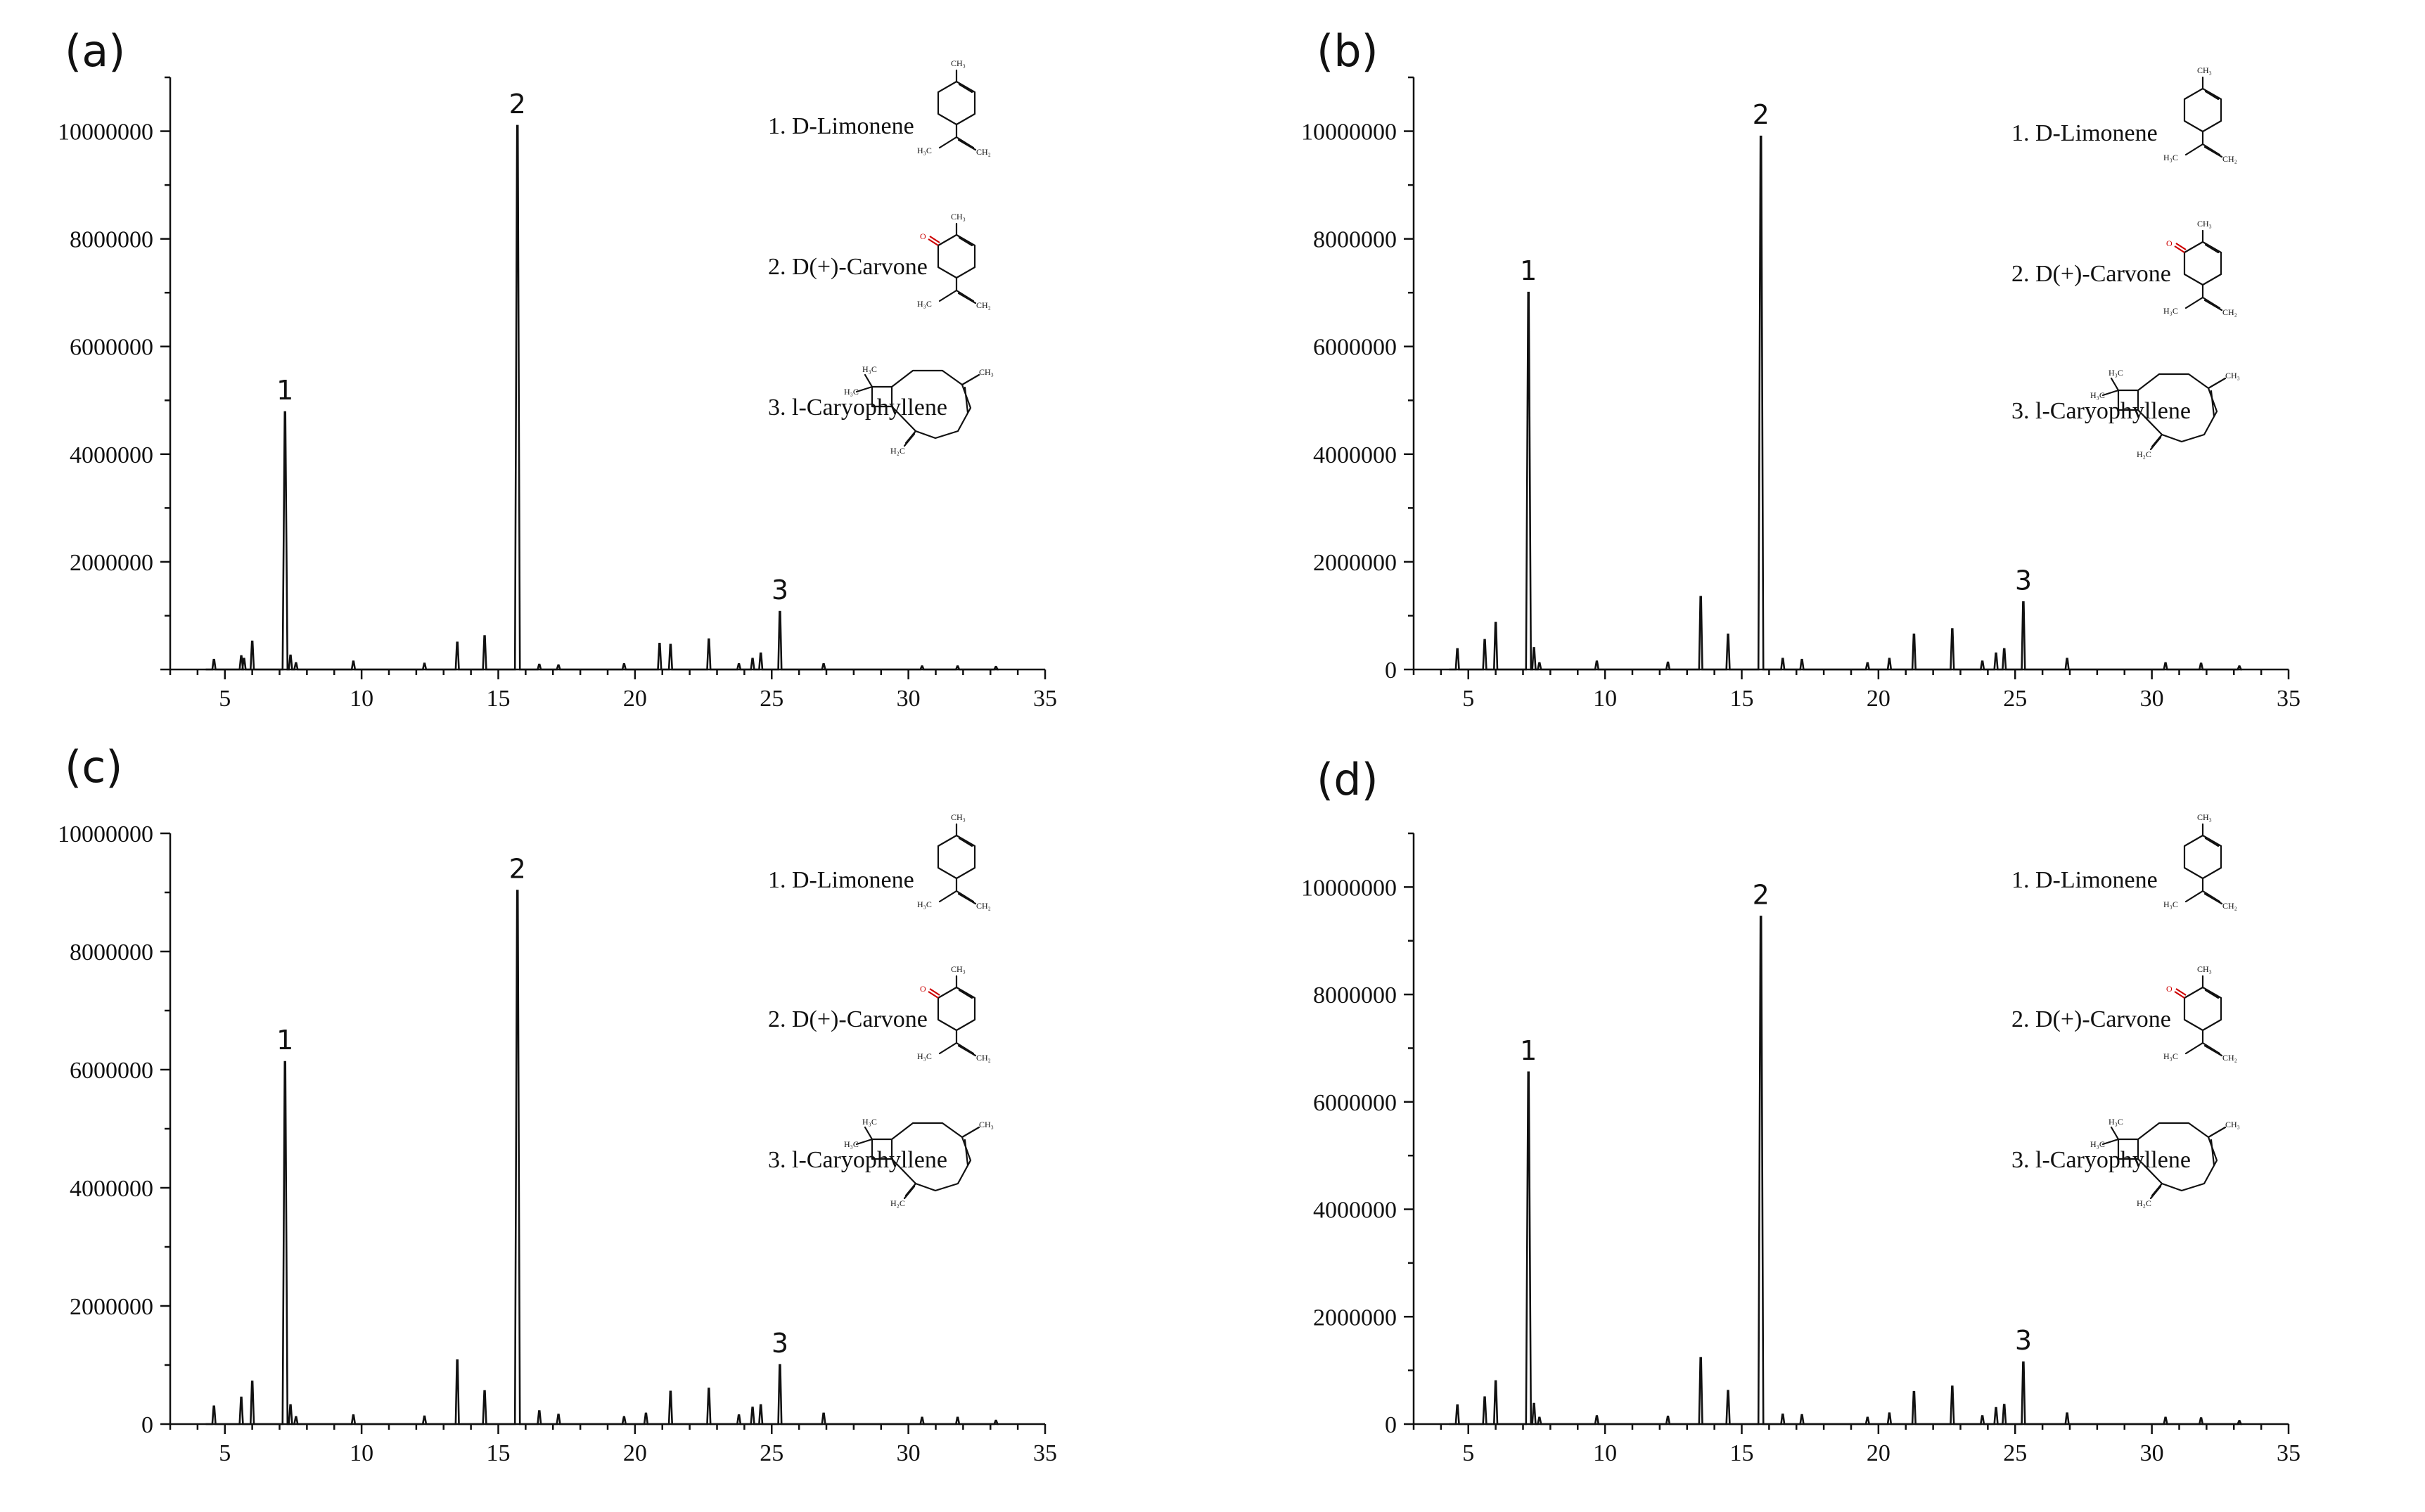  Describe the element at coordinates (1355, 995) in the screenshot. I see `y-tick-label: 8000000` at that location.